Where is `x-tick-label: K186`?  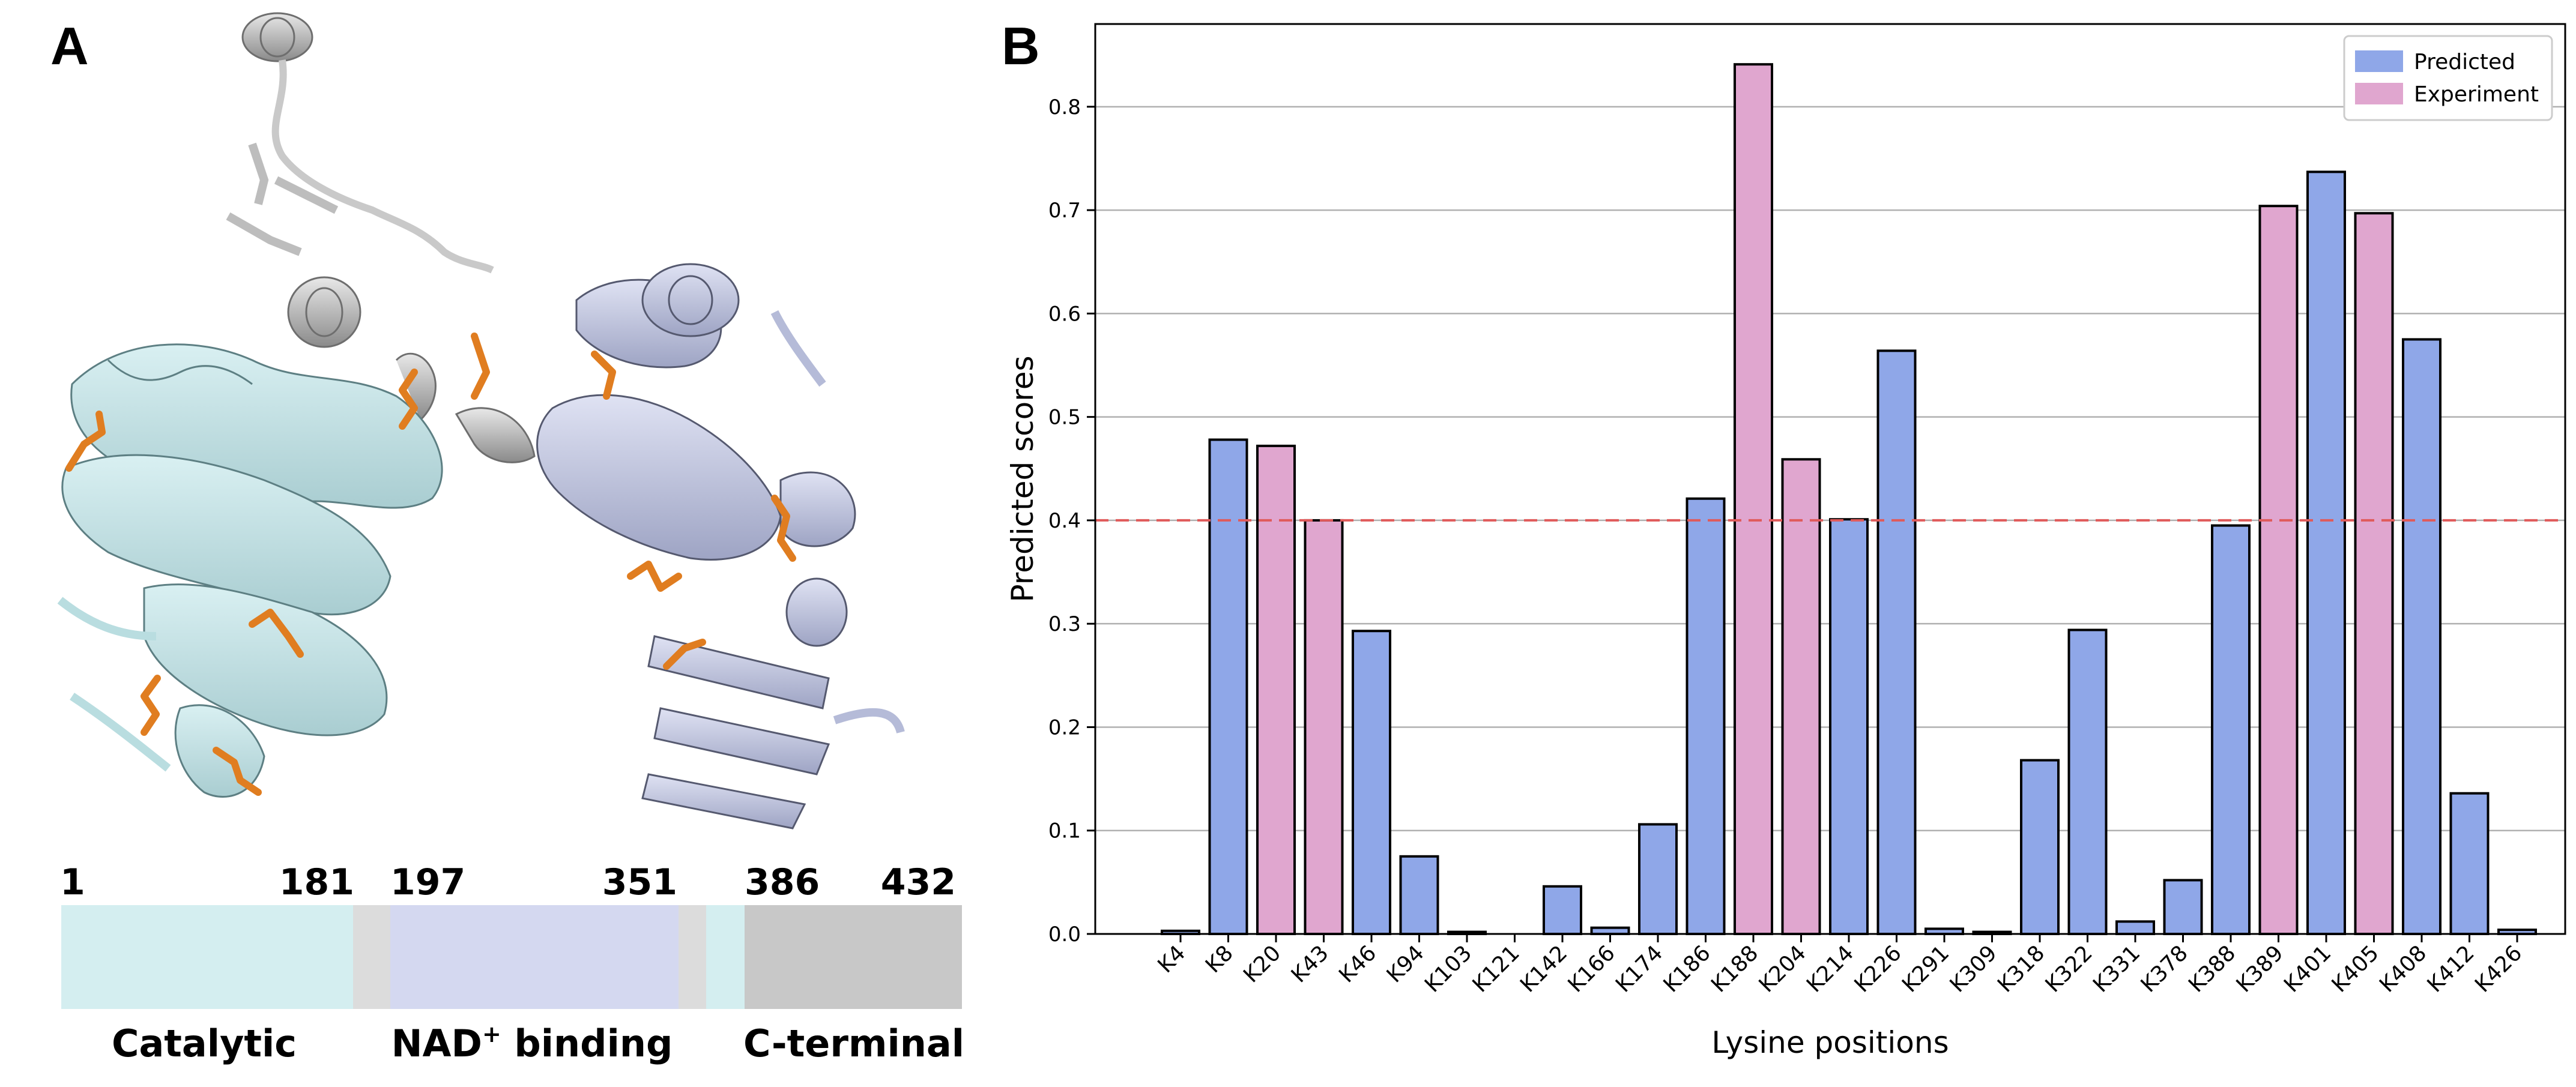
x-tick-label: K186 is located at coordinates (1687, 969).